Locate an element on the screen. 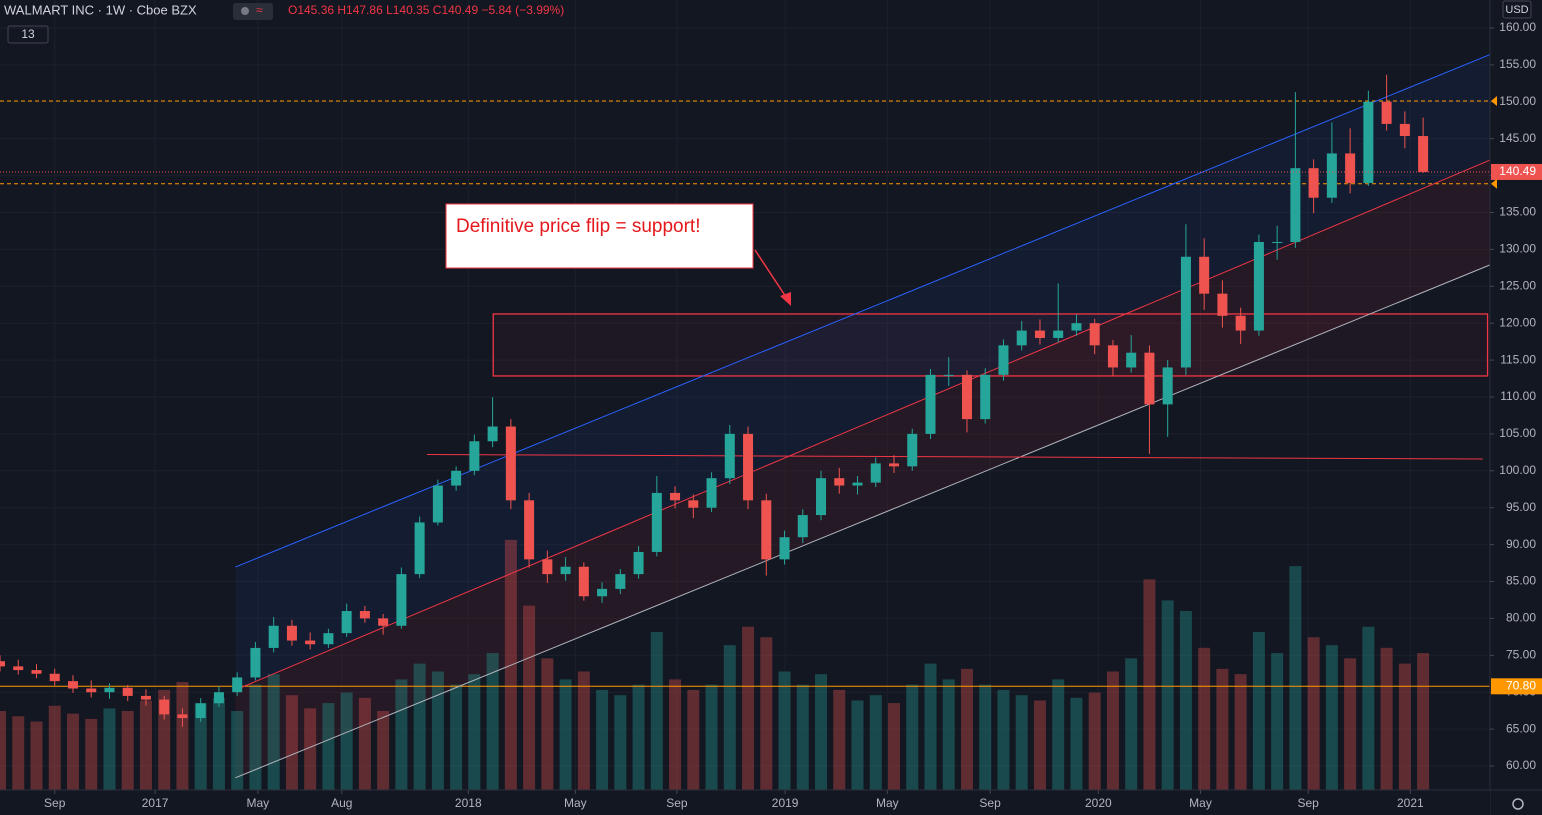 This screenshot has width=1542, height=815. y-tick-label: 110.00 is located at coordinates (1518, 396).